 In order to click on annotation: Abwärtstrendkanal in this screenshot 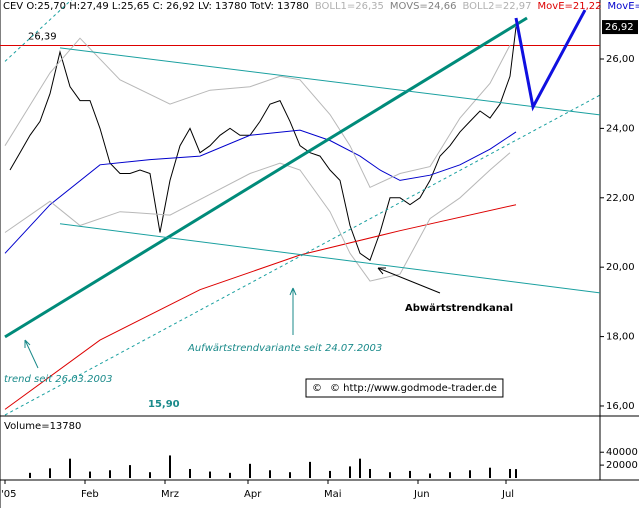, I will do `click(459, 308)`.